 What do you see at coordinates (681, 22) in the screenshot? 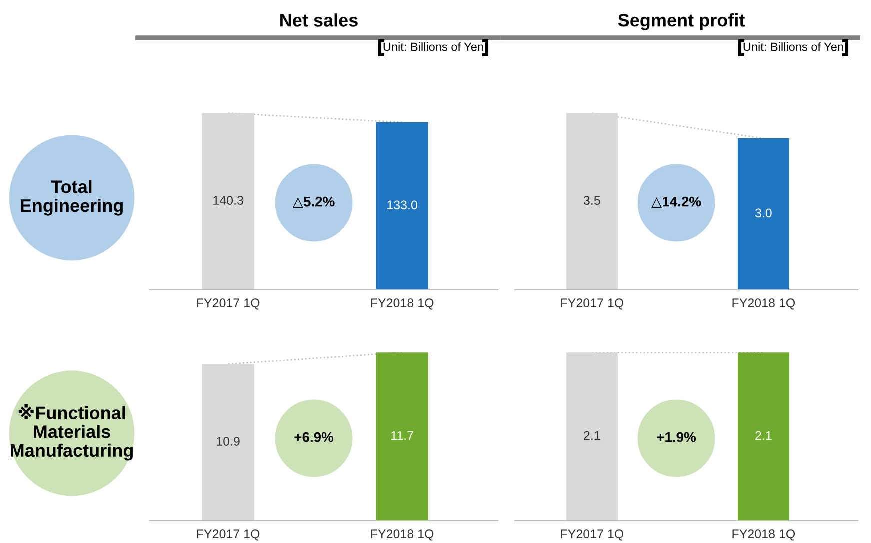
I see `chart-title: Segment profit` at bounding box center [681, 22].